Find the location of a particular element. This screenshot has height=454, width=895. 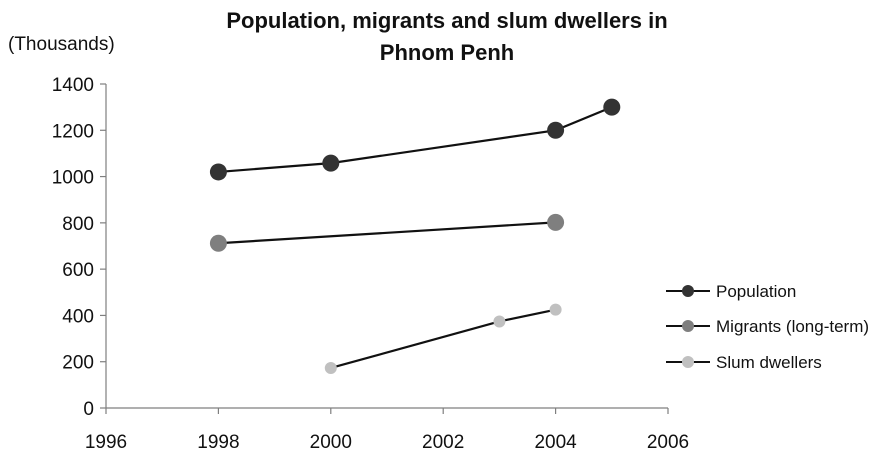

legend-item: Slum dwellers is located at coordinates (744, 362).